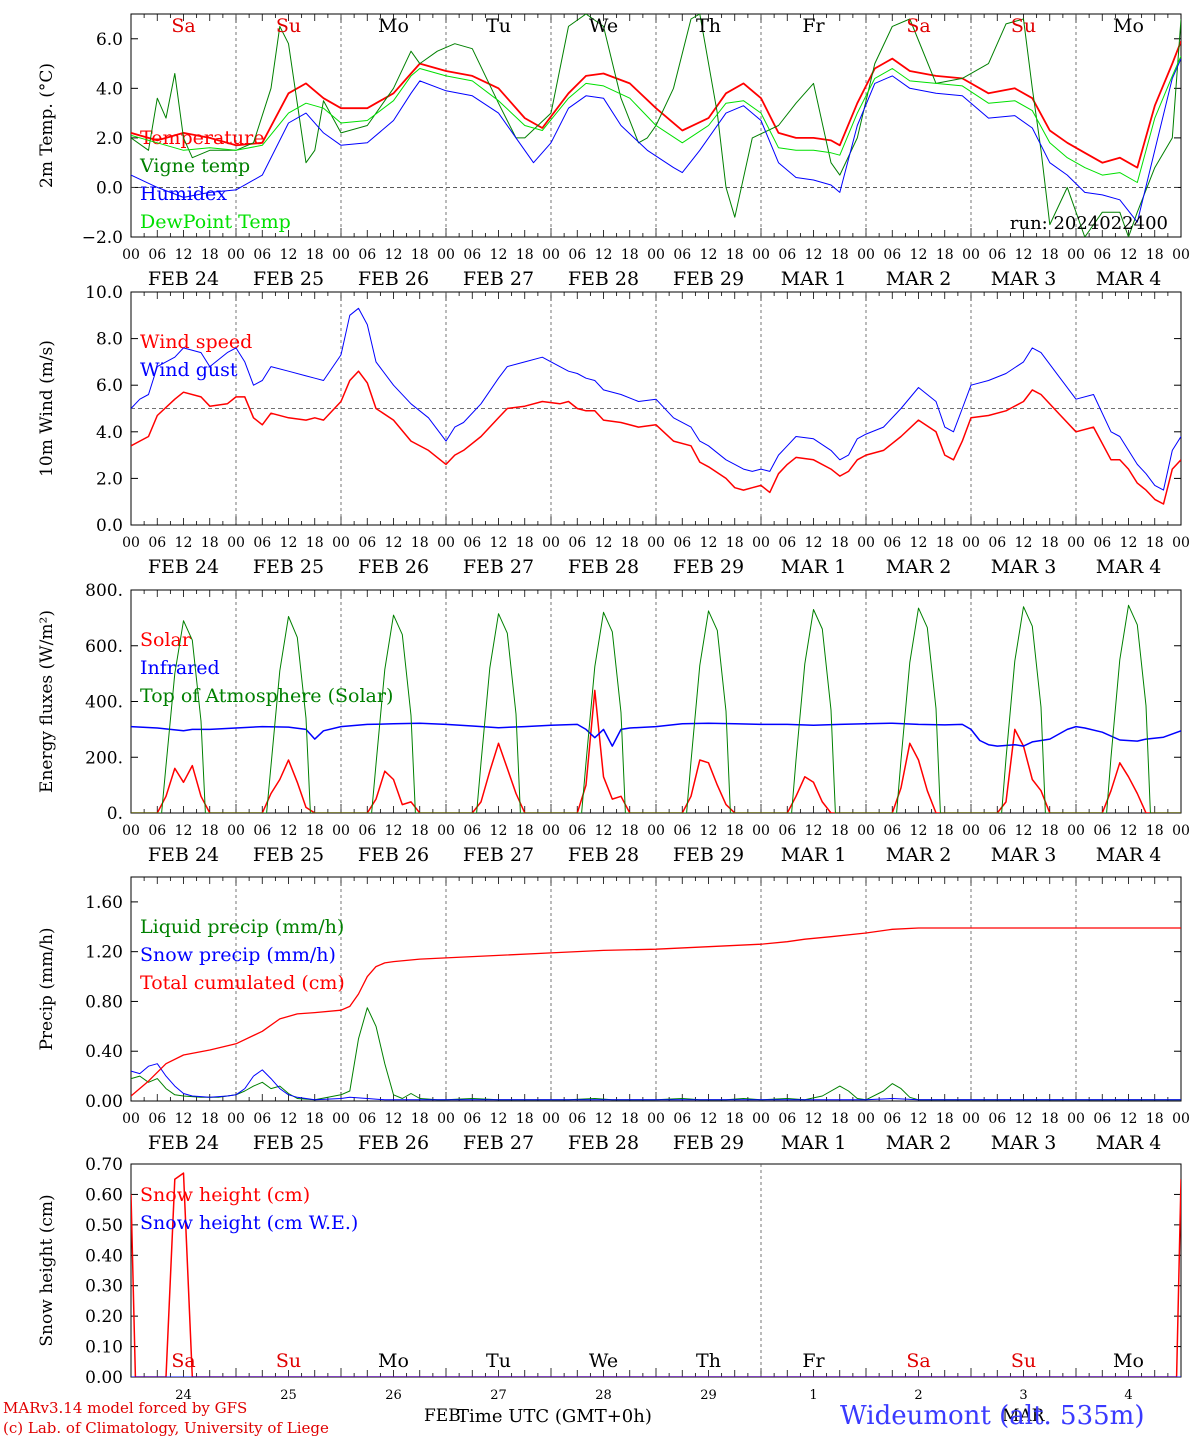 Image resolution: width=1194 pixels, height=1440 pixels. What do you see at coordinates (183, 194) in the screenshot?
I see `legend-entry: Humidex` at bounding box center [183, 194].